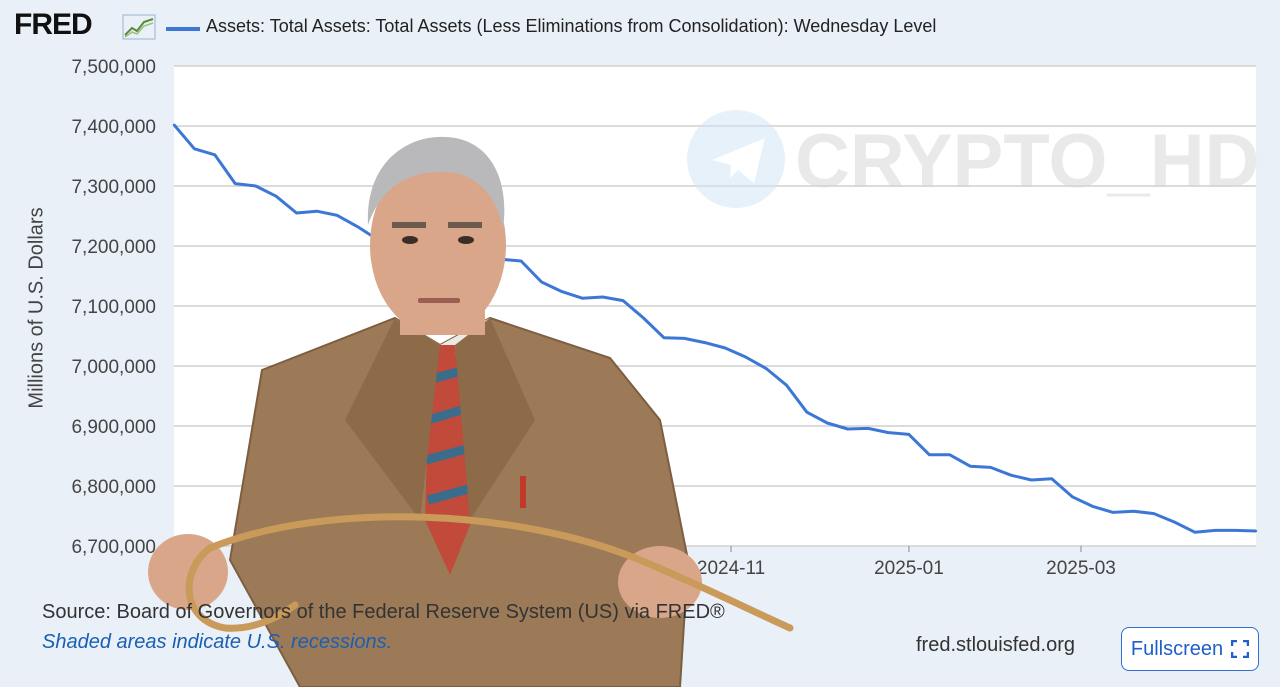 The width and height of the screenshot is (1280, 687). What do you see at coordinates (113, 547) in the screenshot?
I see `y-tick-label: 6,700,000` at bounding box center [113, 547].